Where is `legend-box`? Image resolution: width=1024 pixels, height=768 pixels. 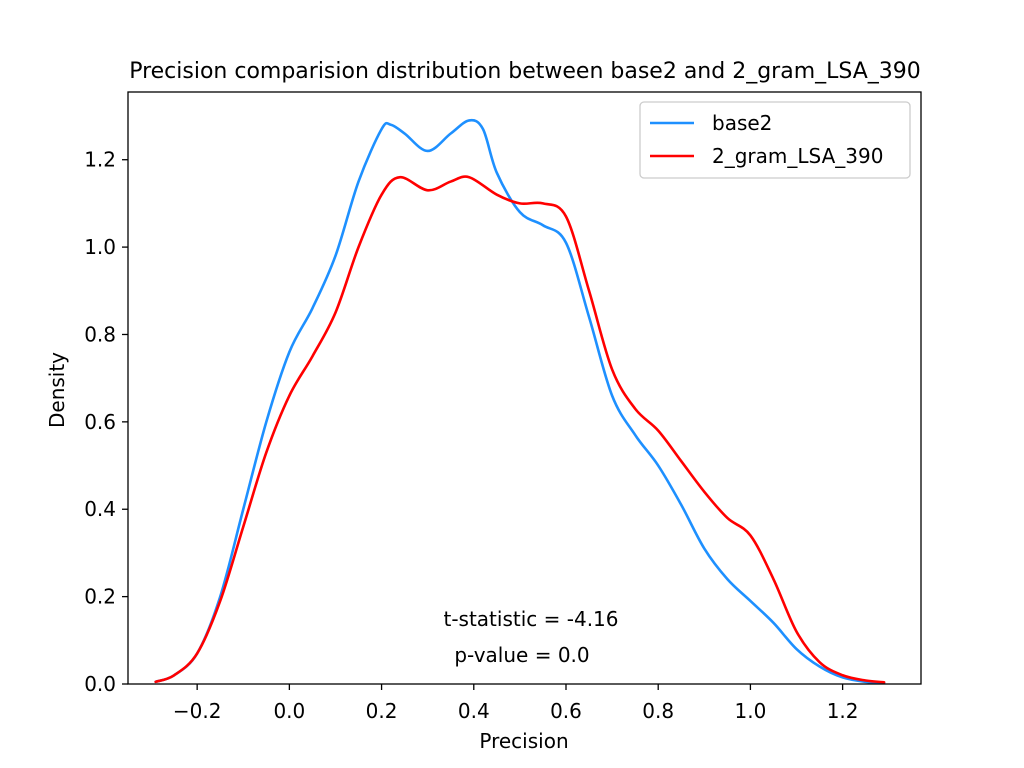
legend-box is located at coordinates (775, 140).